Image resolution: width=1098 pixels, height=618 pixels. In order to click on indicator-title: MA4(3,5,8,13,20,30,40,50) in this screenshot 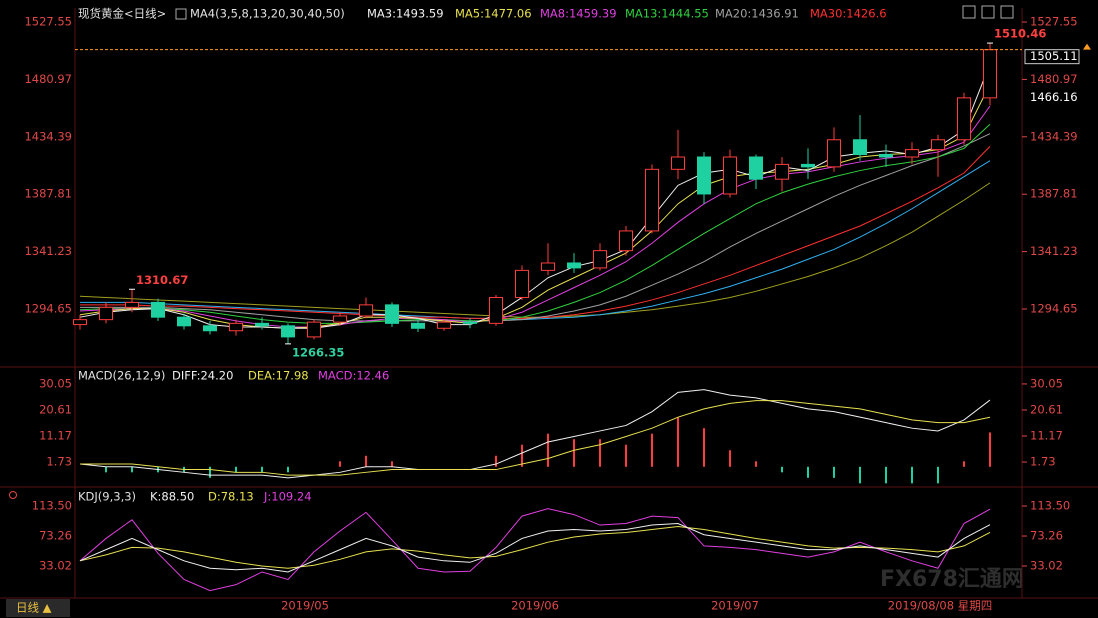, I will do `click(267, 14)`.